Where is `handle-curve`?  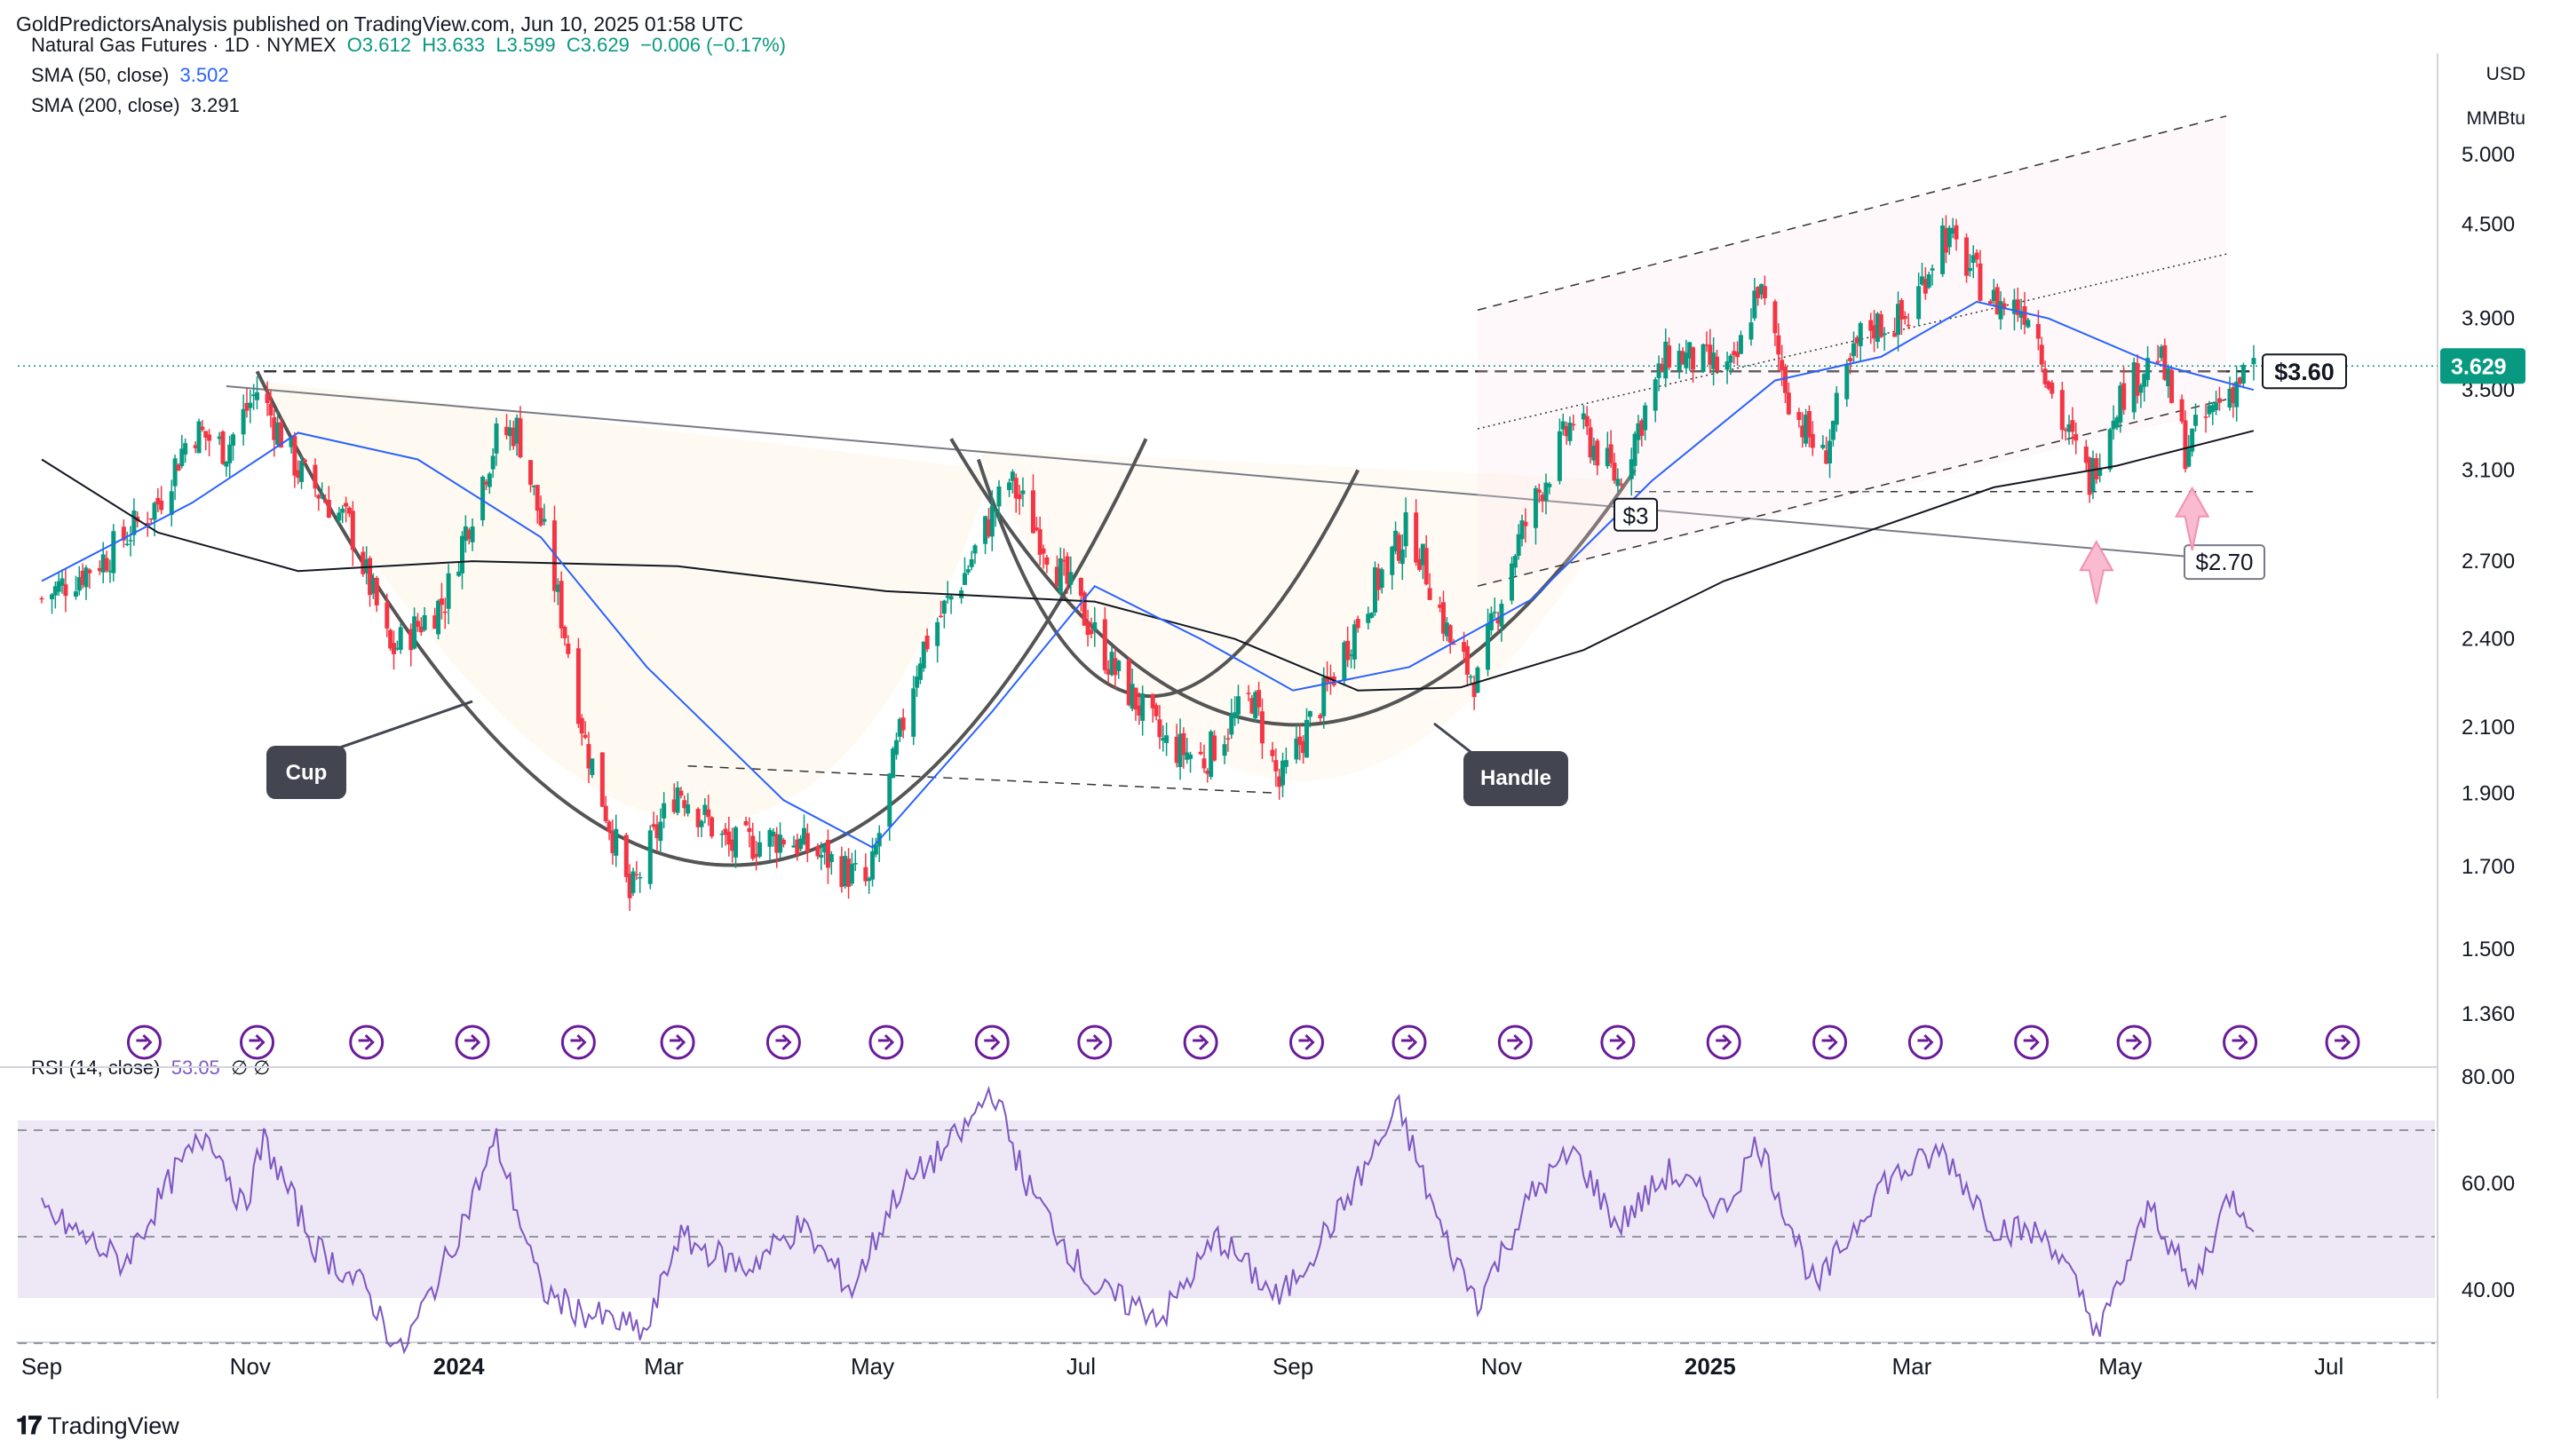 handle-curve is located at coordinates (1293, 582).